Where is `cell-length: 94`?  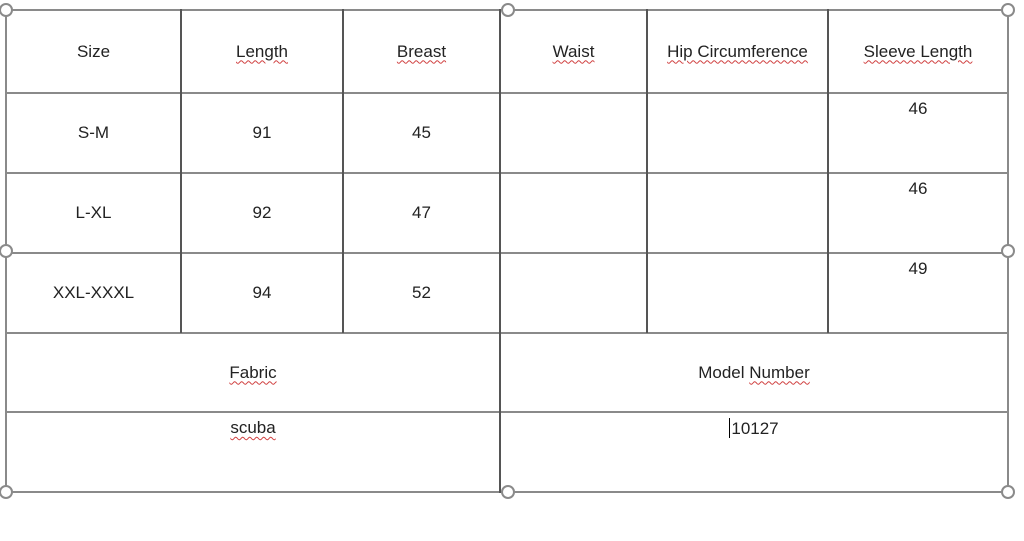 cell-length: 94 is located at coordinates (262, 293).